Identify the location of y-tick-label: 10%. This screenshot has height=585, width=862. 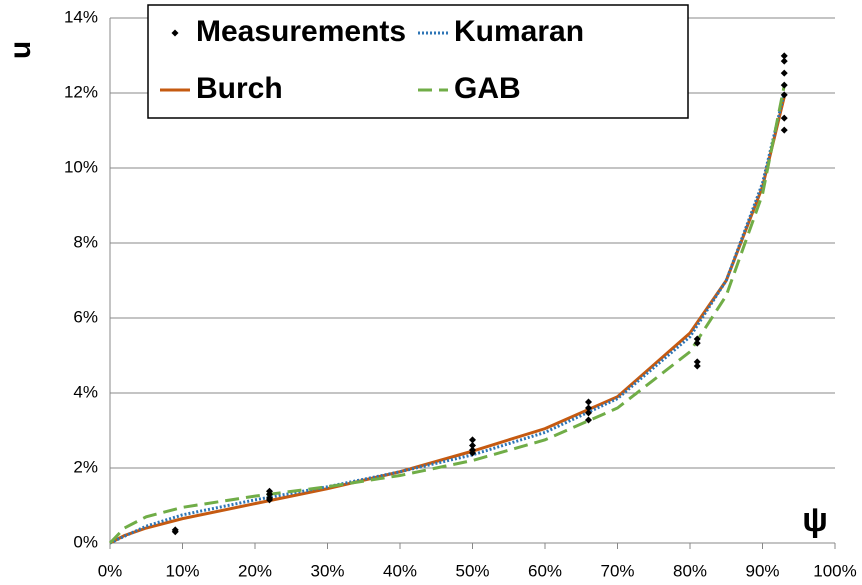
(81, 166).